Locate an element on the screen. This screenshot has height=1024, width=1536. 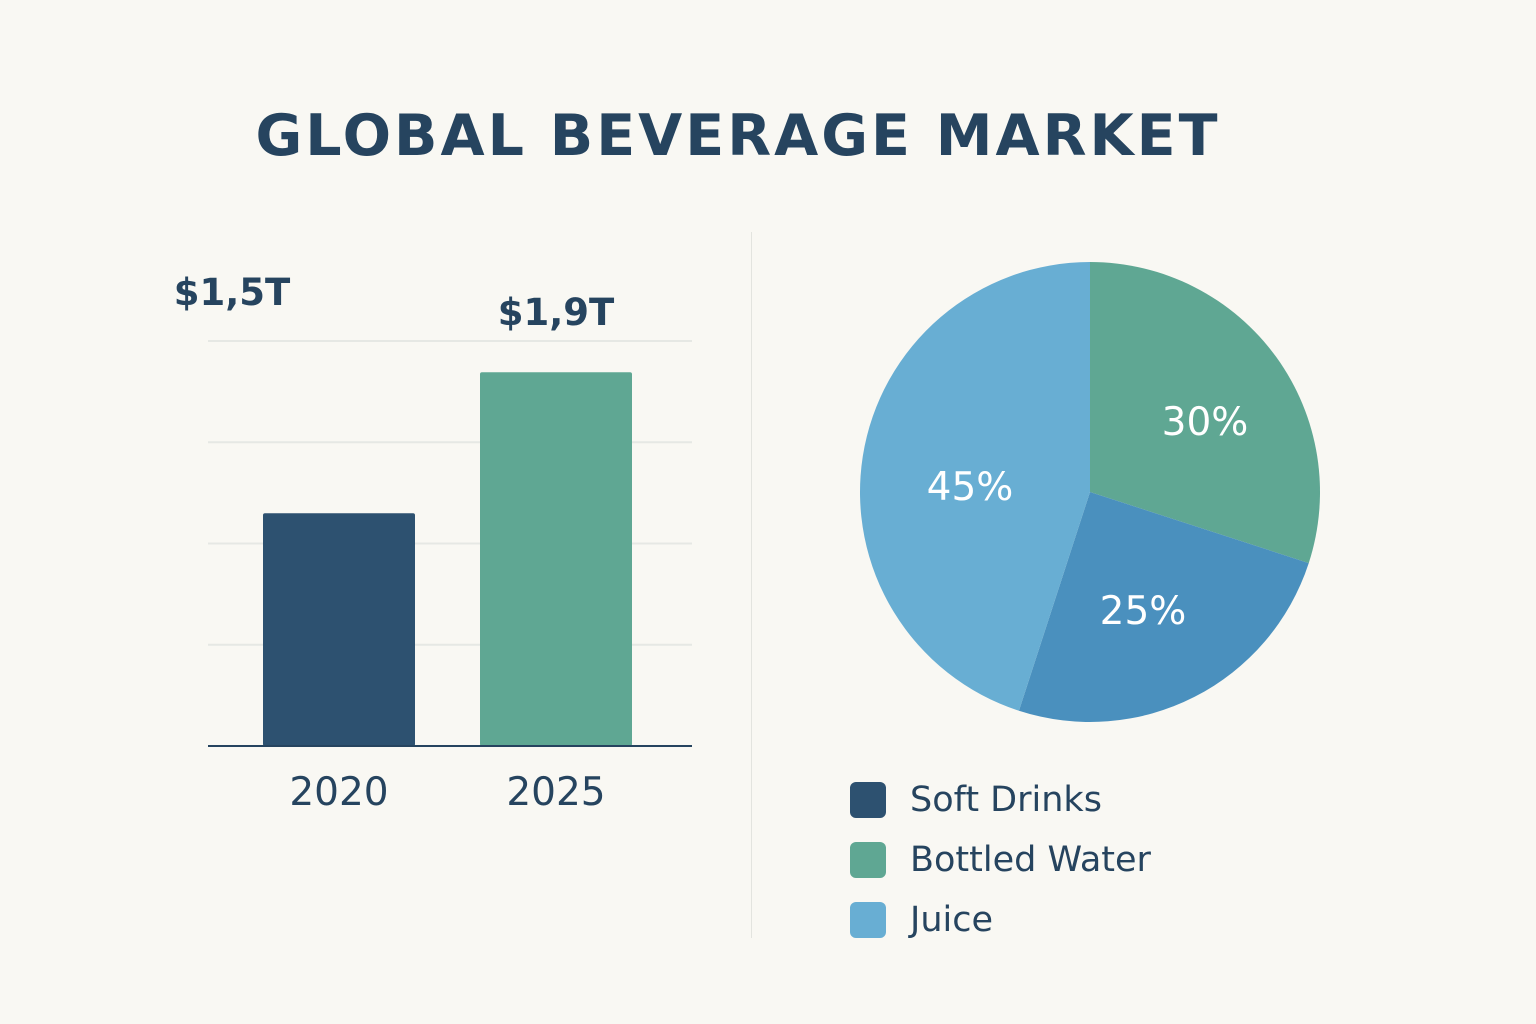
legend-label: Bottled Water is located at coordinates (1030, 860).